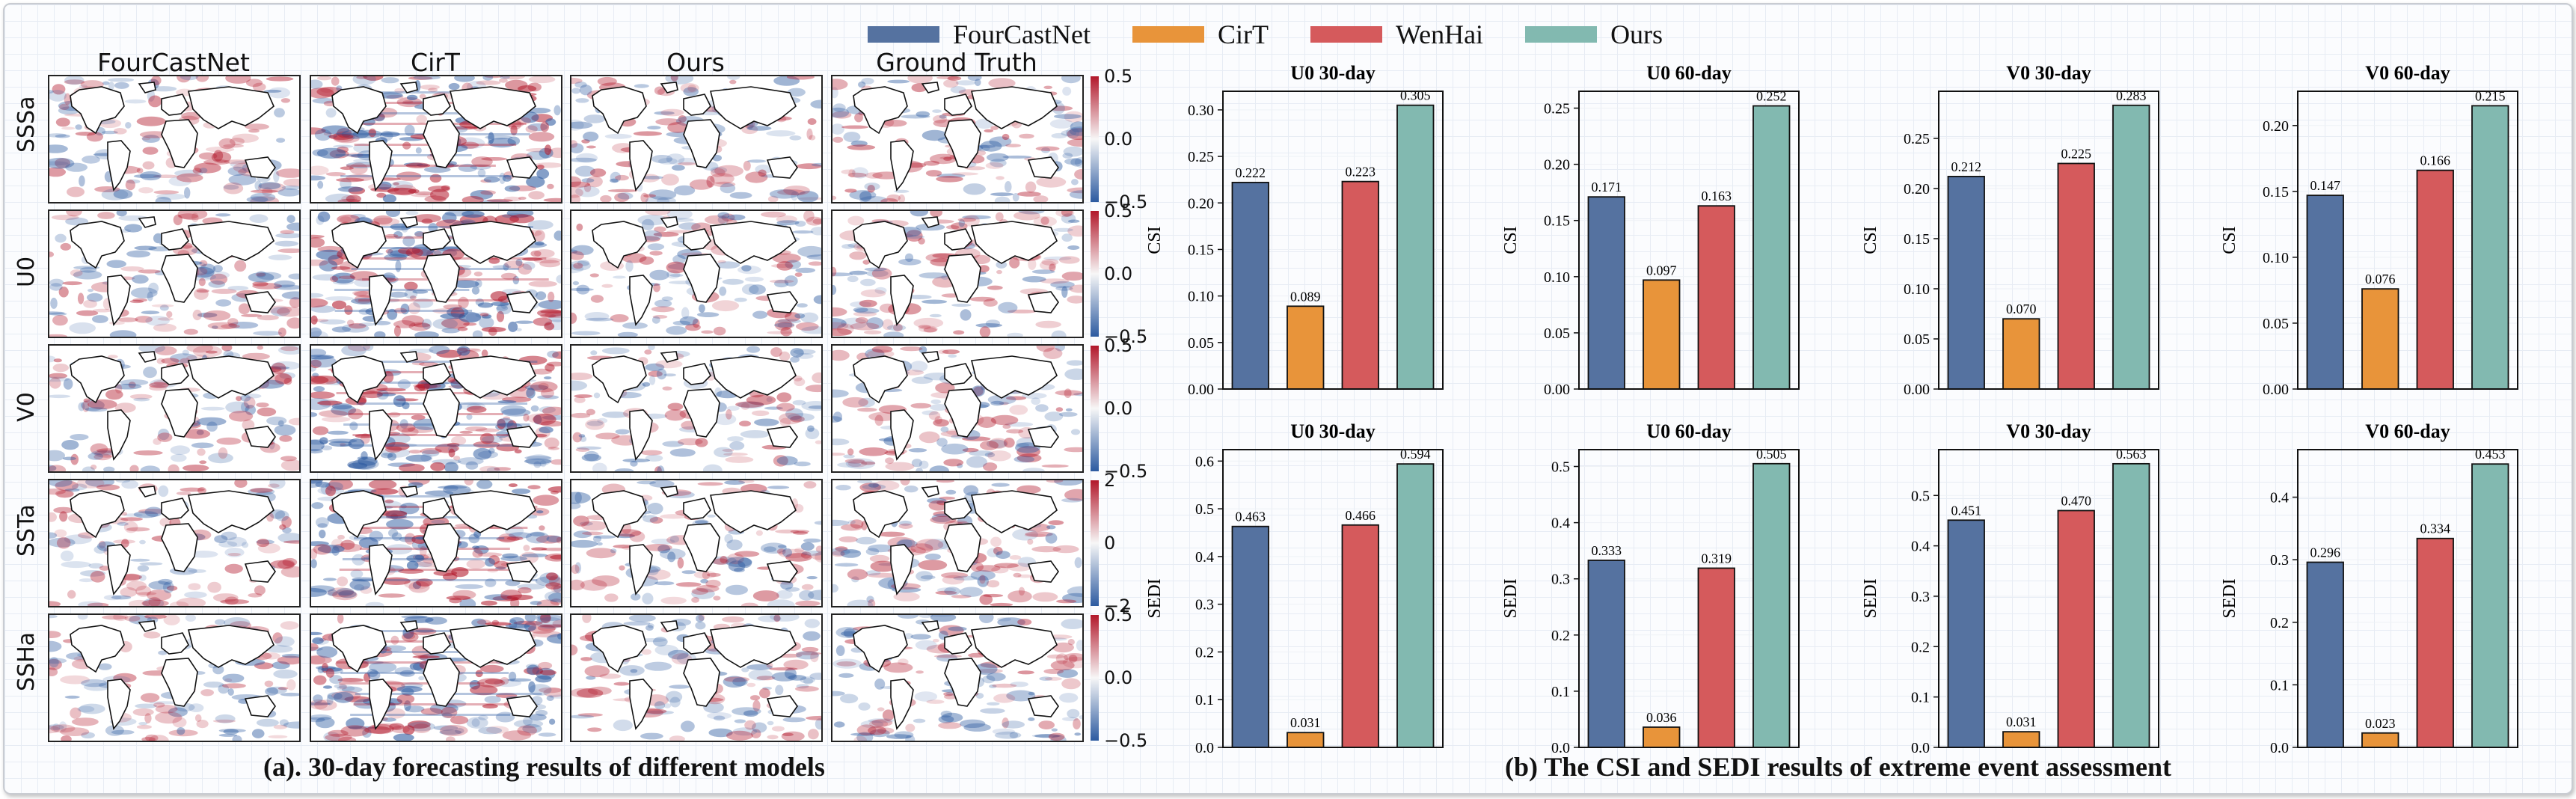  I want to click on bar-value-label: 0.594, so click(1415, 454).